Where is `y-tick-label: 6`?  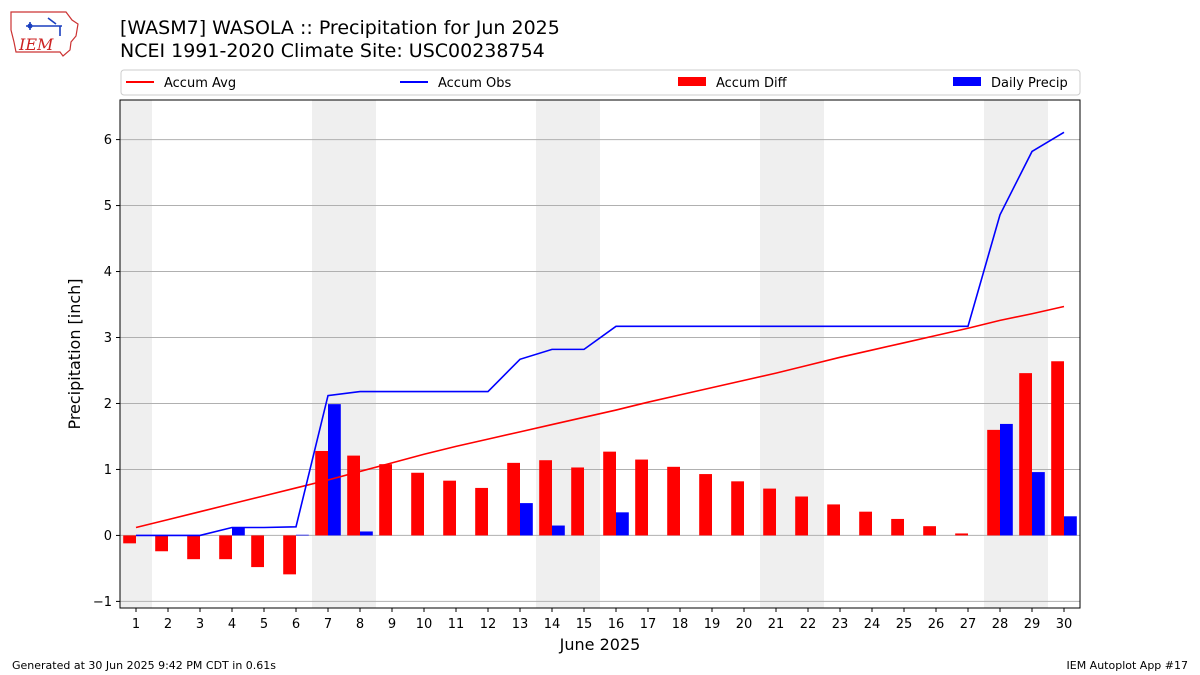
y-tick-label: 6 is located at coordinates (108, 140).